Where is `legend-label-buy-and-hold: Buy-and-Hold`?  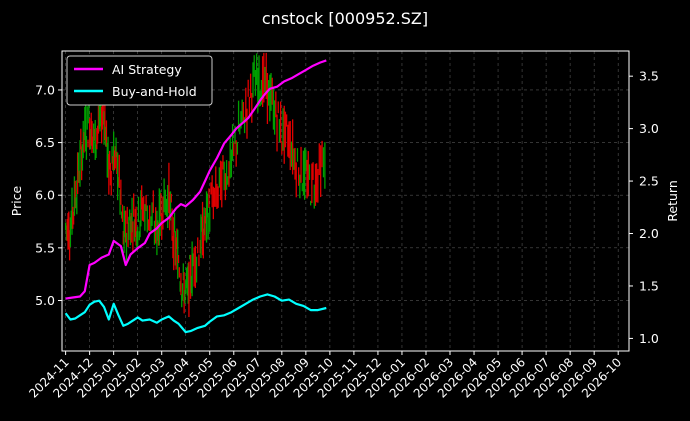 legend-label-buy-and-hold: Buy-and-Hold is located at coordinates (154, 91).